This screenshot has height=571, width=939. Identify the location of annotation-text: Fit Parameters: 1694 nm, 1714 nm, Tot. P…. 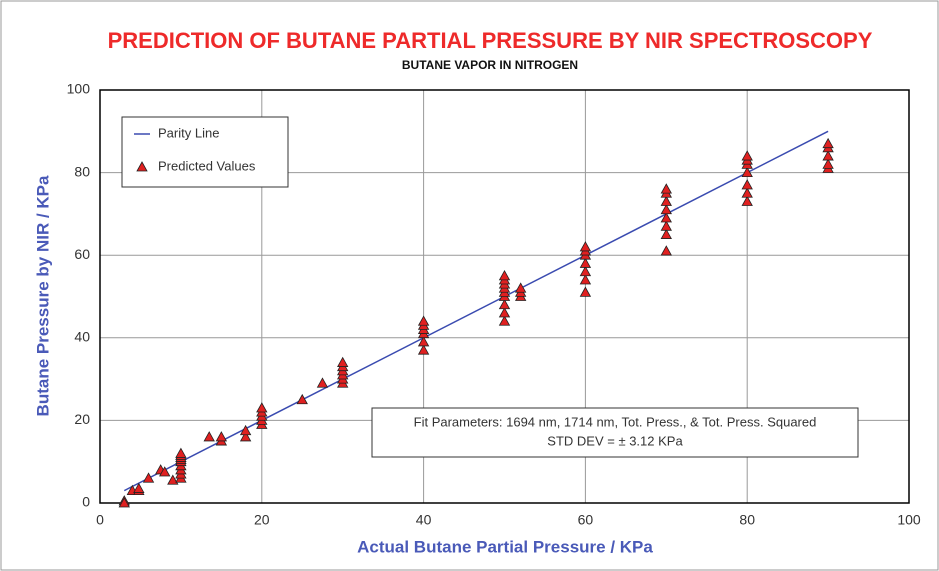
(615, 421).